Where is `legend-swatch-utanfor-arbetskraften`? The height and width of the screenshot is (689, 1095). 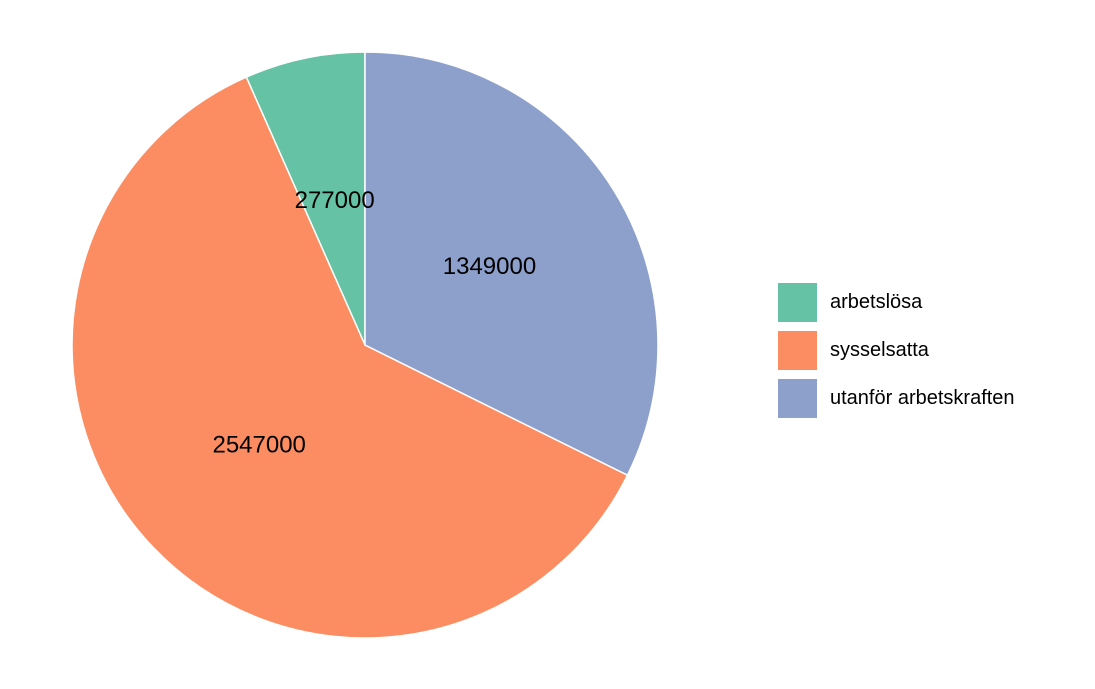 legend-swatch-utanfor-arbetskraften is located at coordinates (797, 398).